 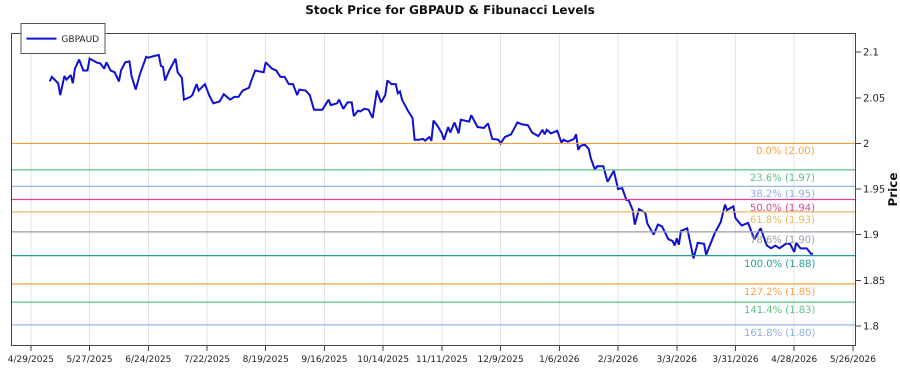 I want to click on y-tick-label: 2.1, so click(x=871, y=53).